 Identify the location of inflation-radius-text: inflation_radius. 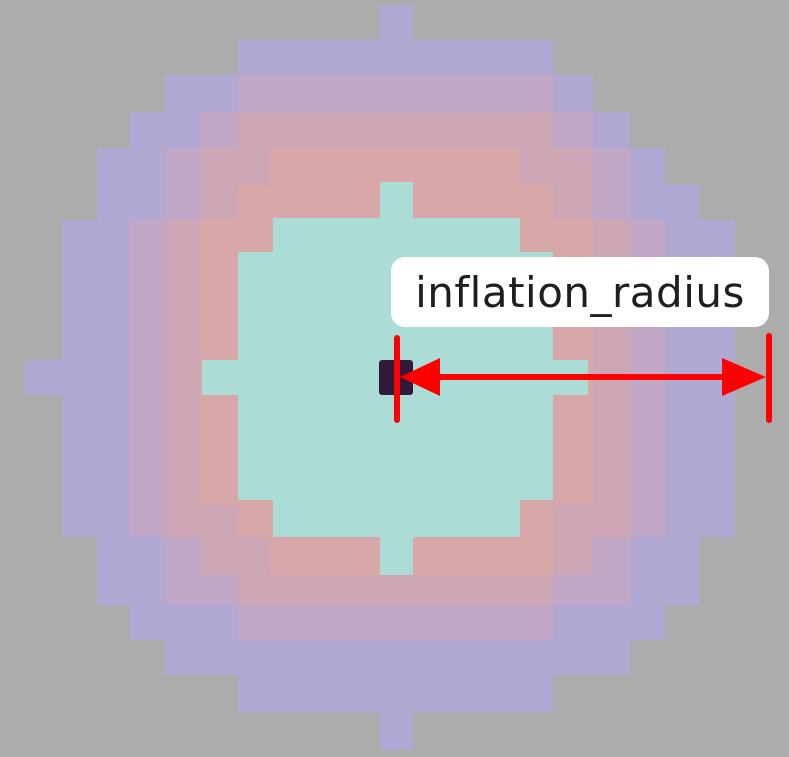
(580, 292).